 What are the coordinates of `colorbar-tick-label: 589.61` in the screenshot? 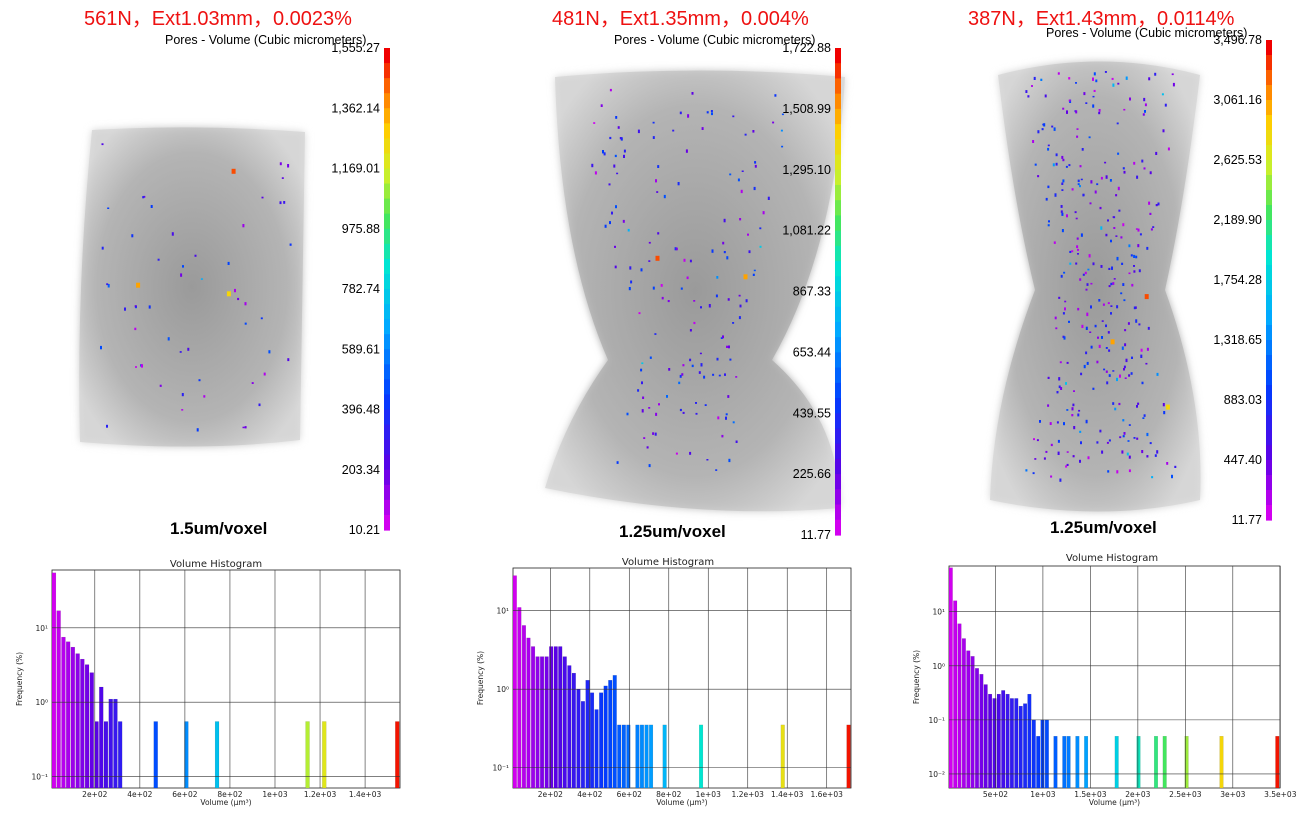 It's located at (361, 349).